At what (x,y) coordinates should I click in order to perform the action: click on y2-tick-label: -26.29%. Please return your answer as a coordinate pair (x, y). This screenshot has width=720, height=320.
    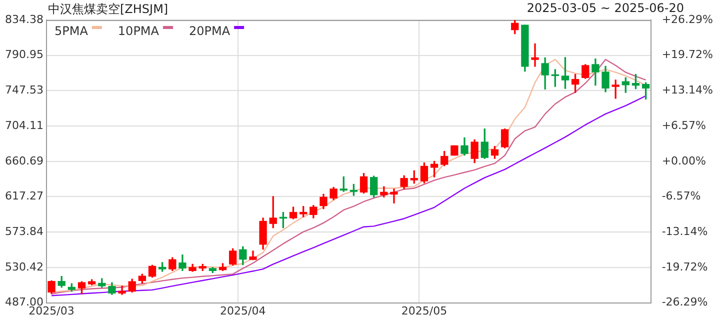
    Looking at the image, I should click on (685, 302).